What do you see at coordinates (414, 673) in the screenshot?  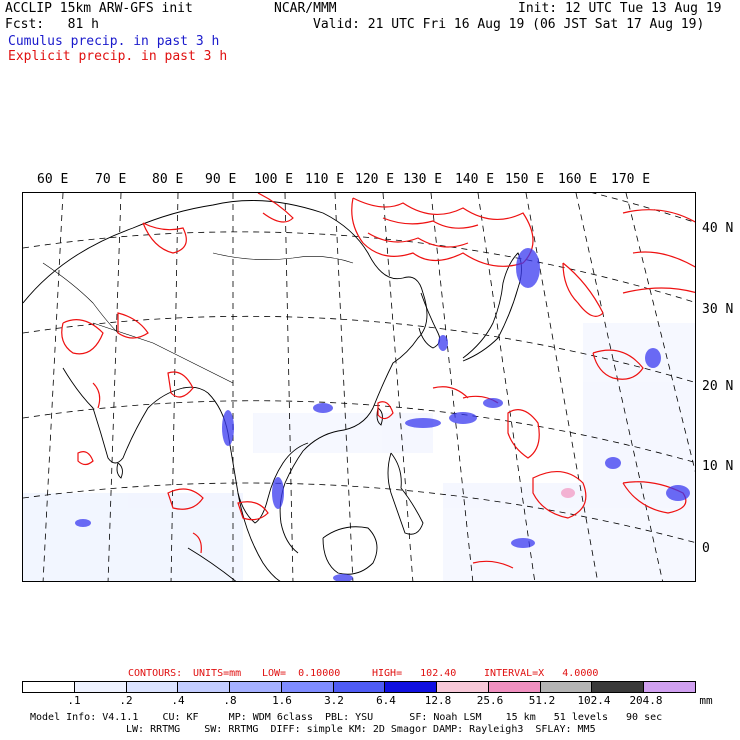 I see `contours-high: HIGH= 102.40` at bounding box center [414, 673].